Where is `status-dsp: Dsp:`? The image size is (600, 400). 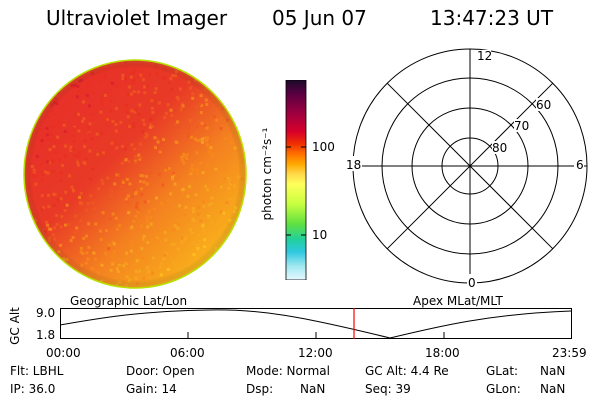
status-dsp: Dsp: is located at coordinates (260, 389).